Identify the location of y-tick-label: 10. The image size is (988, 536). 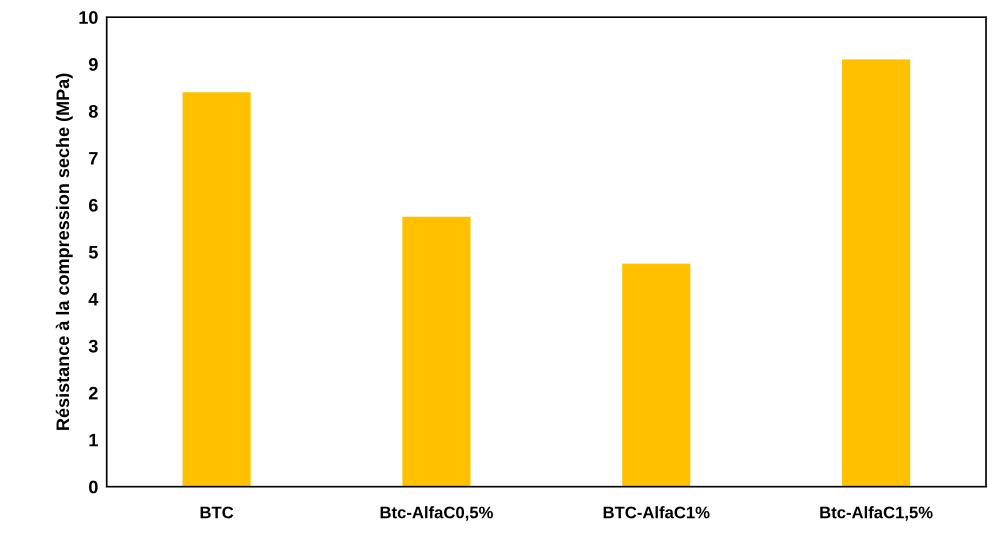
(88, 17).